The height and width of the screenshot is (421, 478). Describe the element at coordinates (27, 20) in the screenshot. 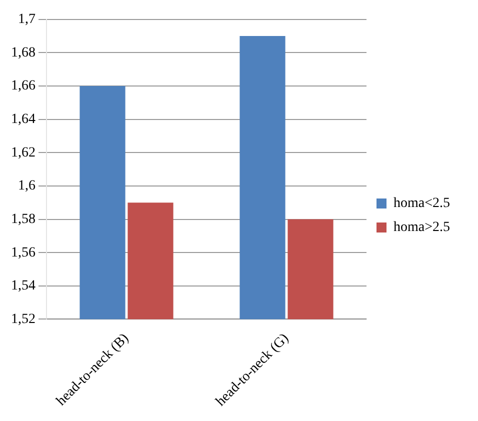

I see `y-tick-label: 1,7` at that location.